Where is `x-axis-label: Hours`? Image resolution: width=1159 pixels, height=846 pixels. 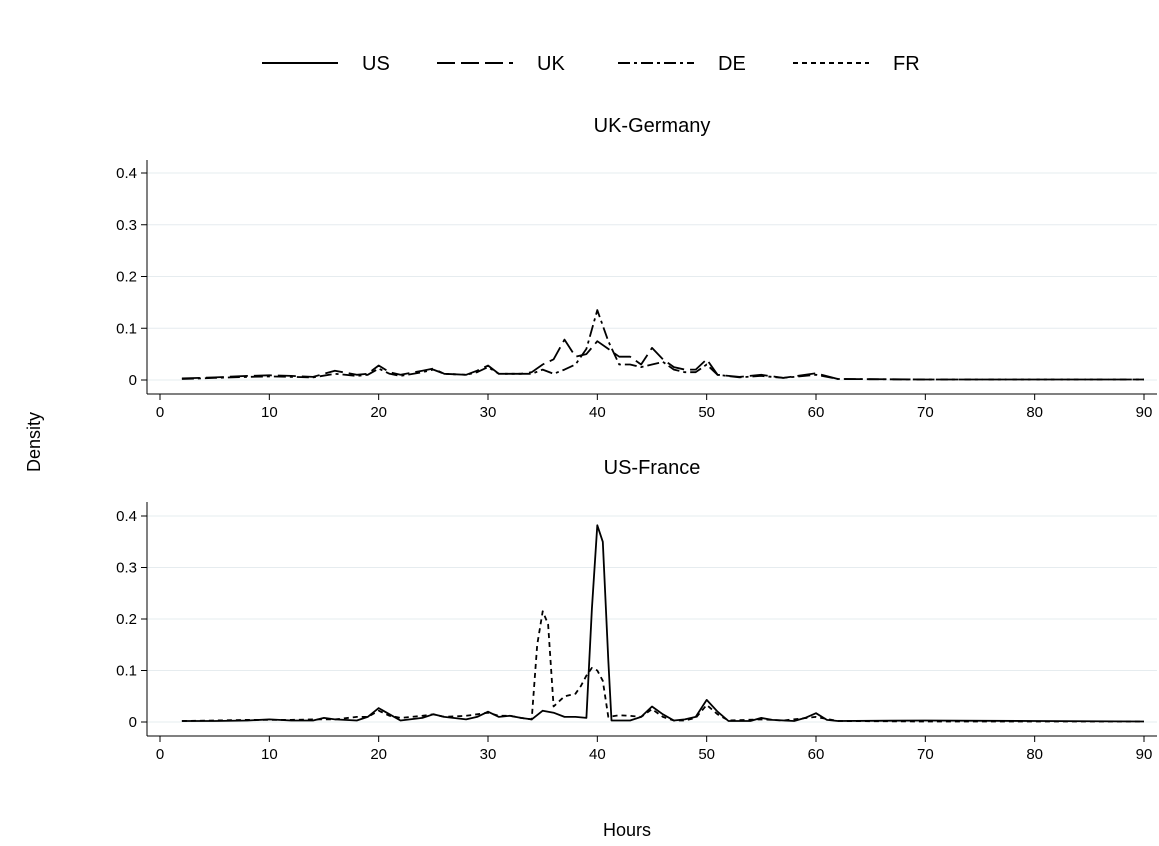 x-axis-label: Hours is located at coordinates (627, 830).